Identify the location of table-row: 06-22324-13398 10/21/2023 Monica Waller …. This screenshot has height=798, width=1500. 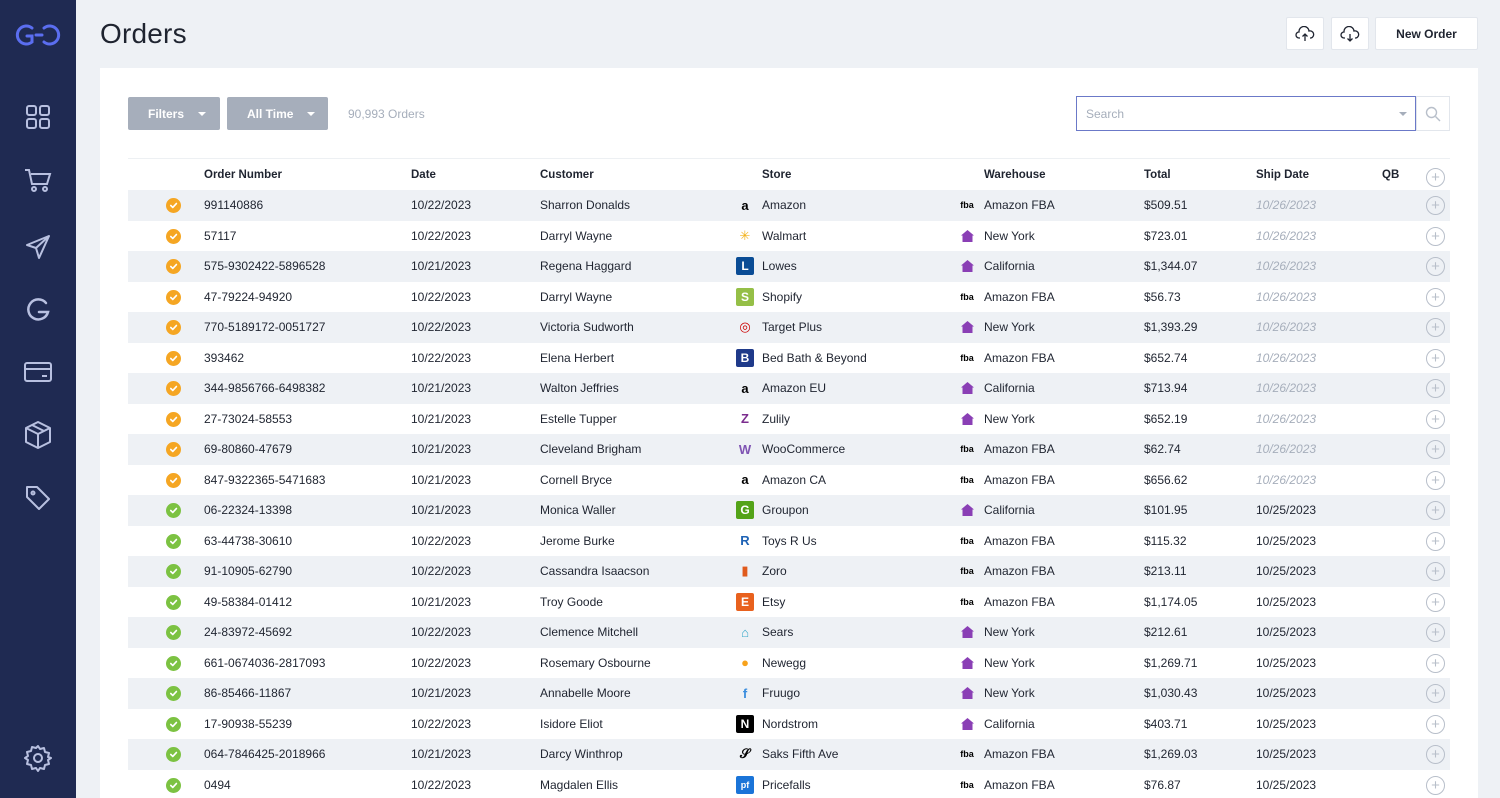
(789, 510).